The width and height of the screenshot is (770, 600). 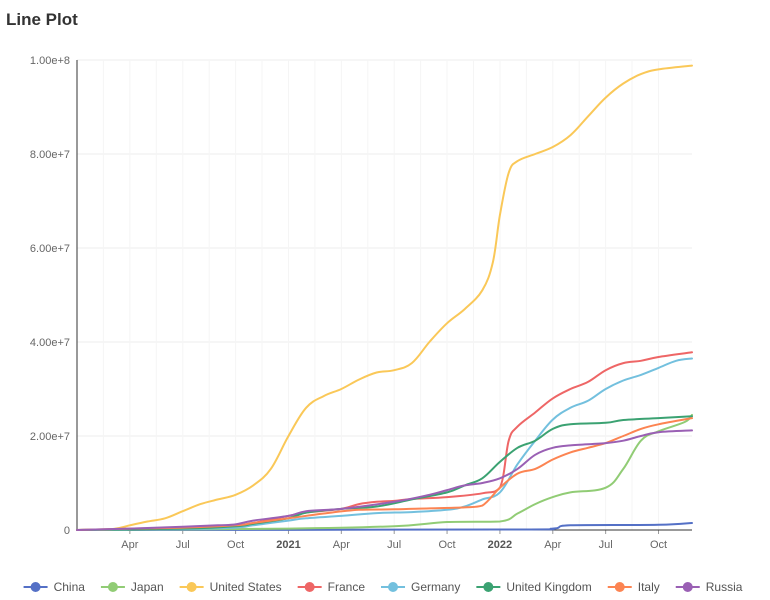 I want to click on legend-label: United Kingdom, so click(x=548, y=587).